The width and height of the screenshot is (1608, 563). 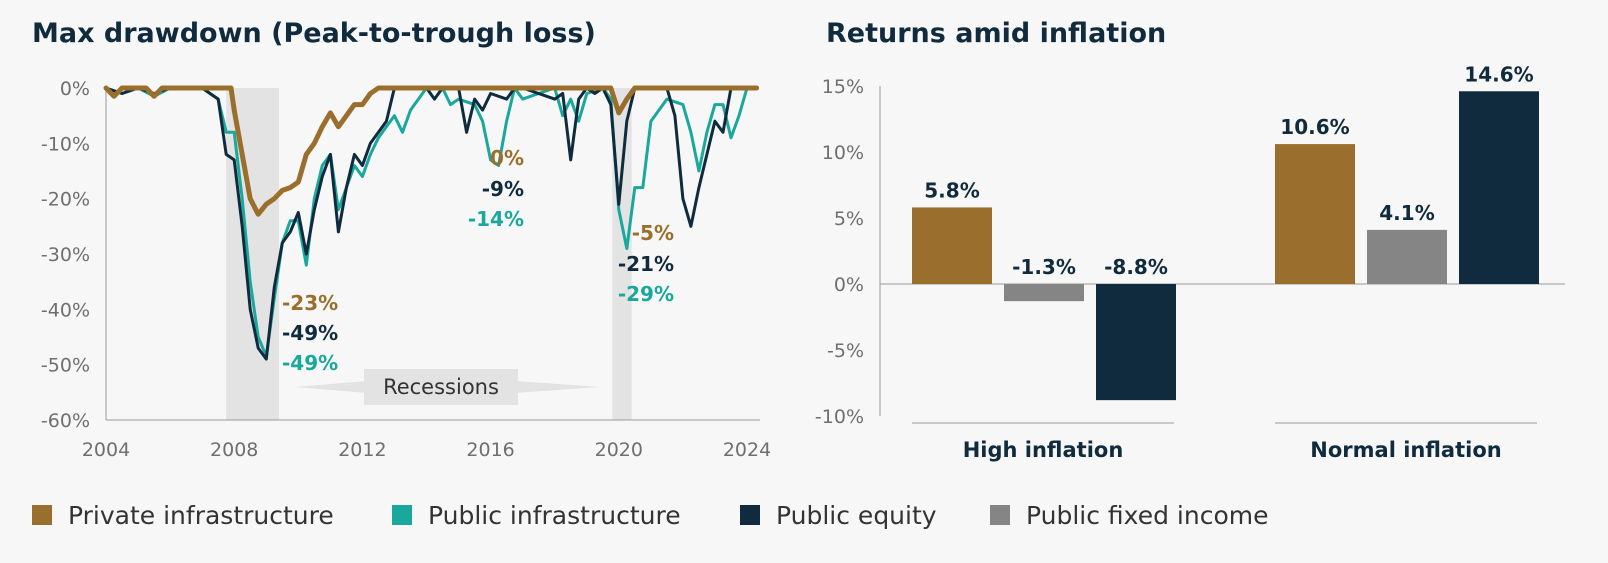 What do you see at coordinates (65, 144) in the screenshot?
I see `drawdown-y-tick-label: -10%` at bounding box center [65, 144].